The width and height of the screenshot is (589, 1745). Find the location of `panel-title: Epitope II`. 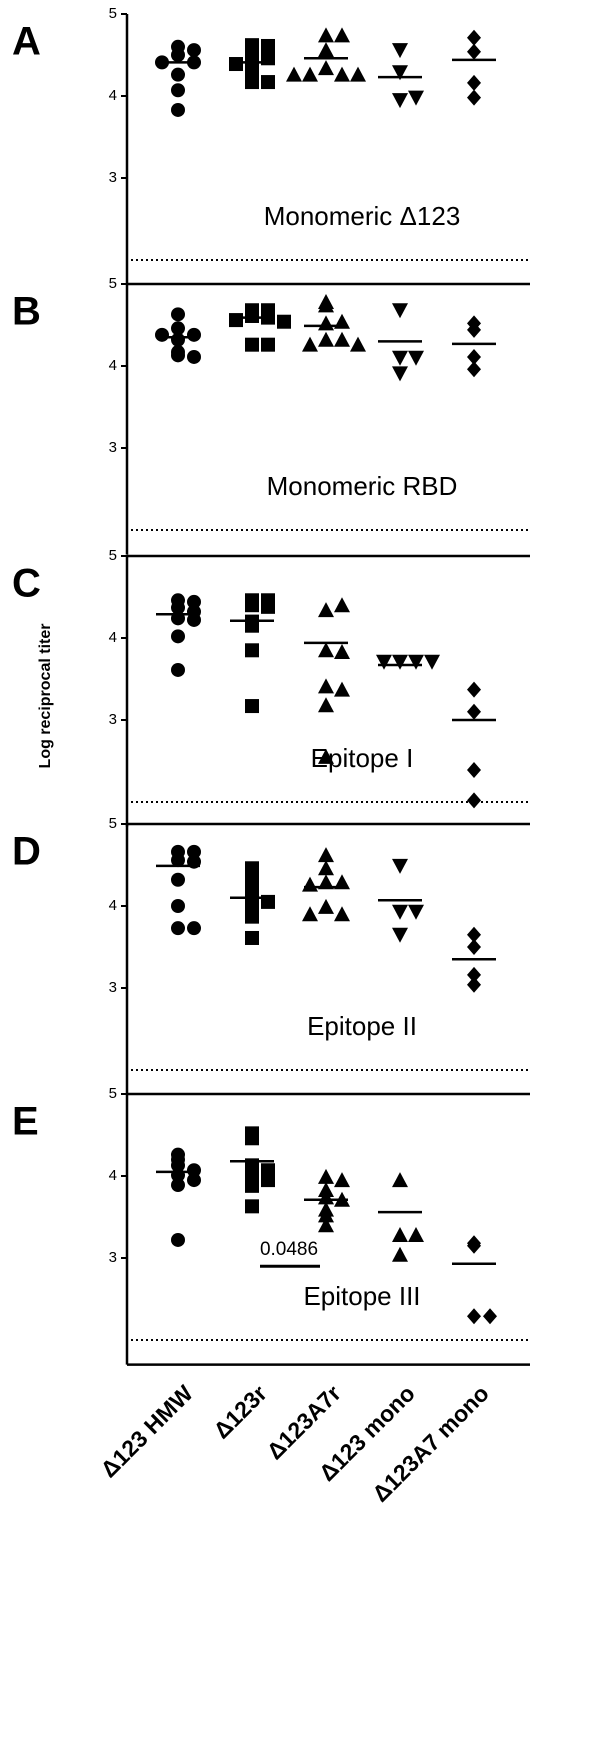

panel-title: Epitope II is located at coordinates (362, 1026).